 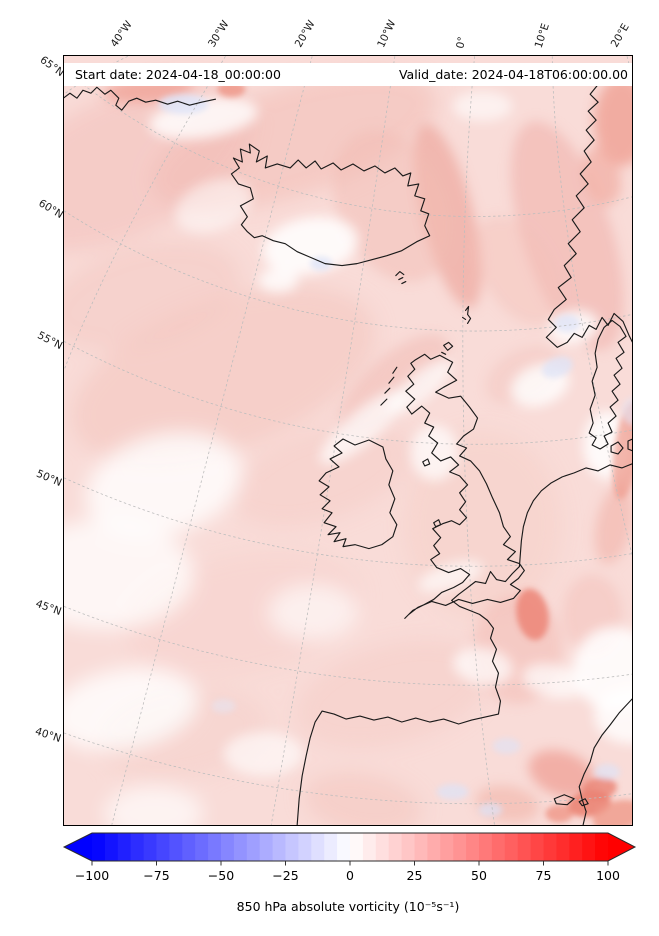 I want to click on lat-tick-label: 60°N, so click(x=50, y=209).